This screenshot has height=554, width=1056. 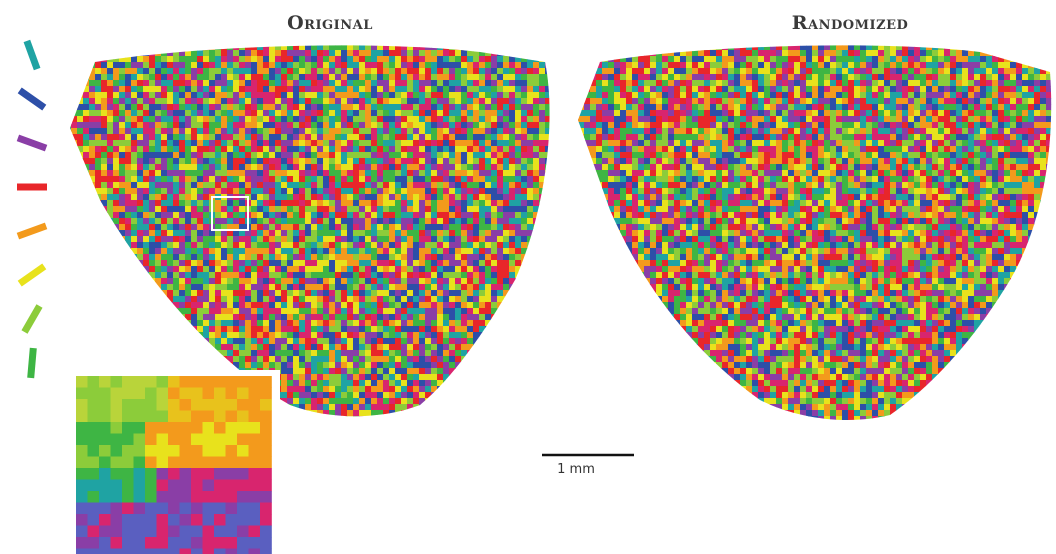 I want to click on panel-title-original: Original, so click(x=330, y=23).